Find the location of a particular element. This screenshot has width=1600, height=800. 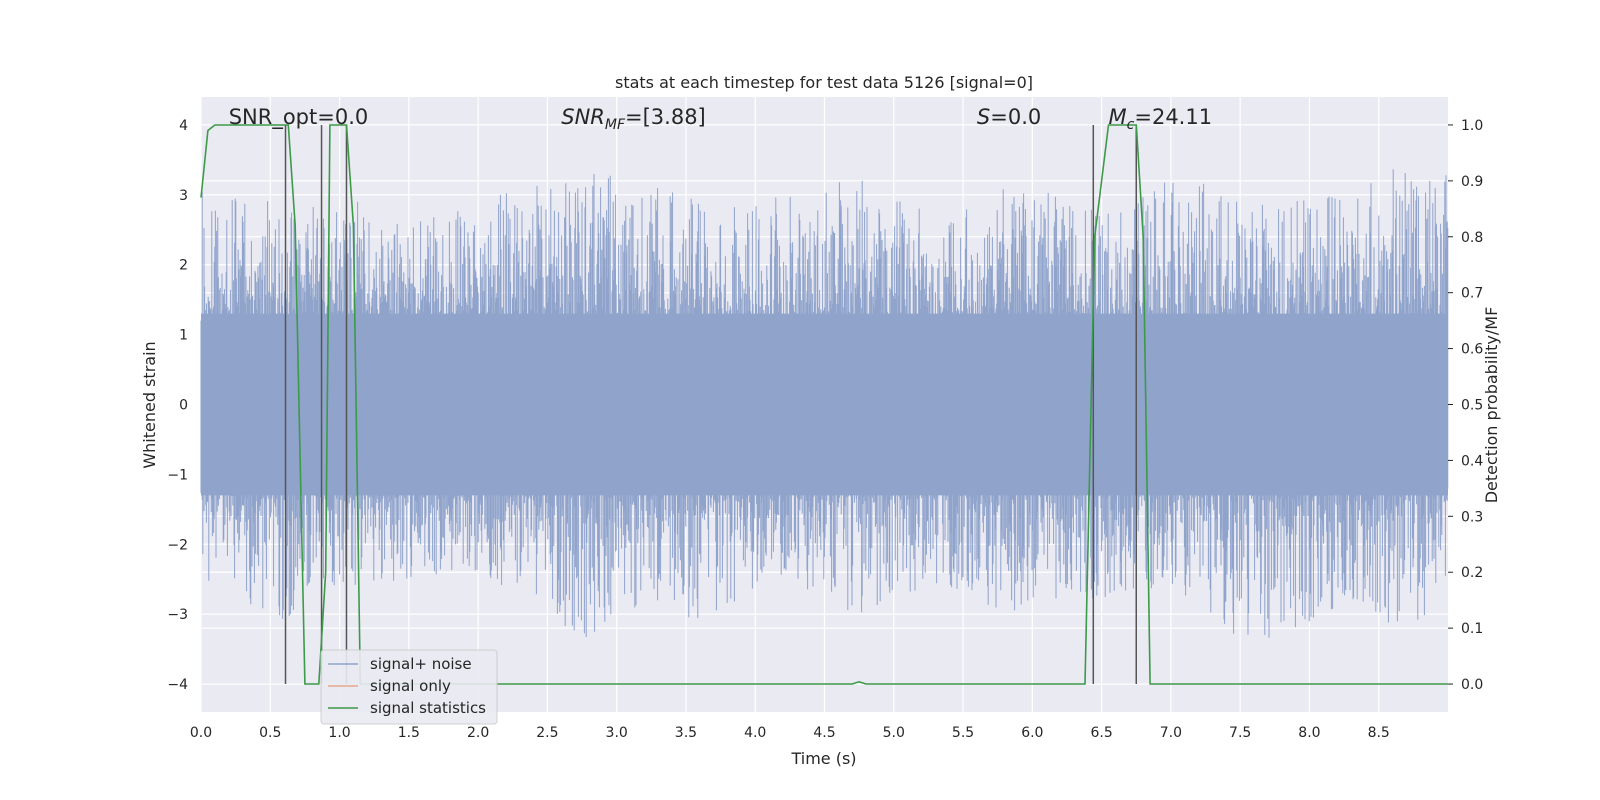

legend-label-noise: signal+ noise is located at coordinates (421, 664).